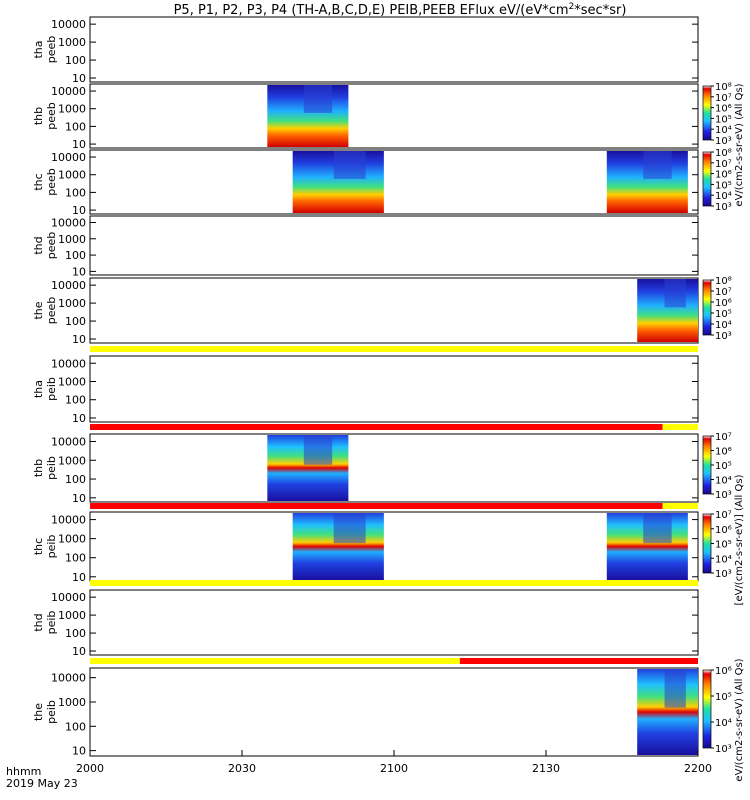 The width and height of the screenshot is (750, 800). What do you see at coordinates (38, 389) in the screenshot?
I see `probe-label: tha` at bounding box center [38, 389].